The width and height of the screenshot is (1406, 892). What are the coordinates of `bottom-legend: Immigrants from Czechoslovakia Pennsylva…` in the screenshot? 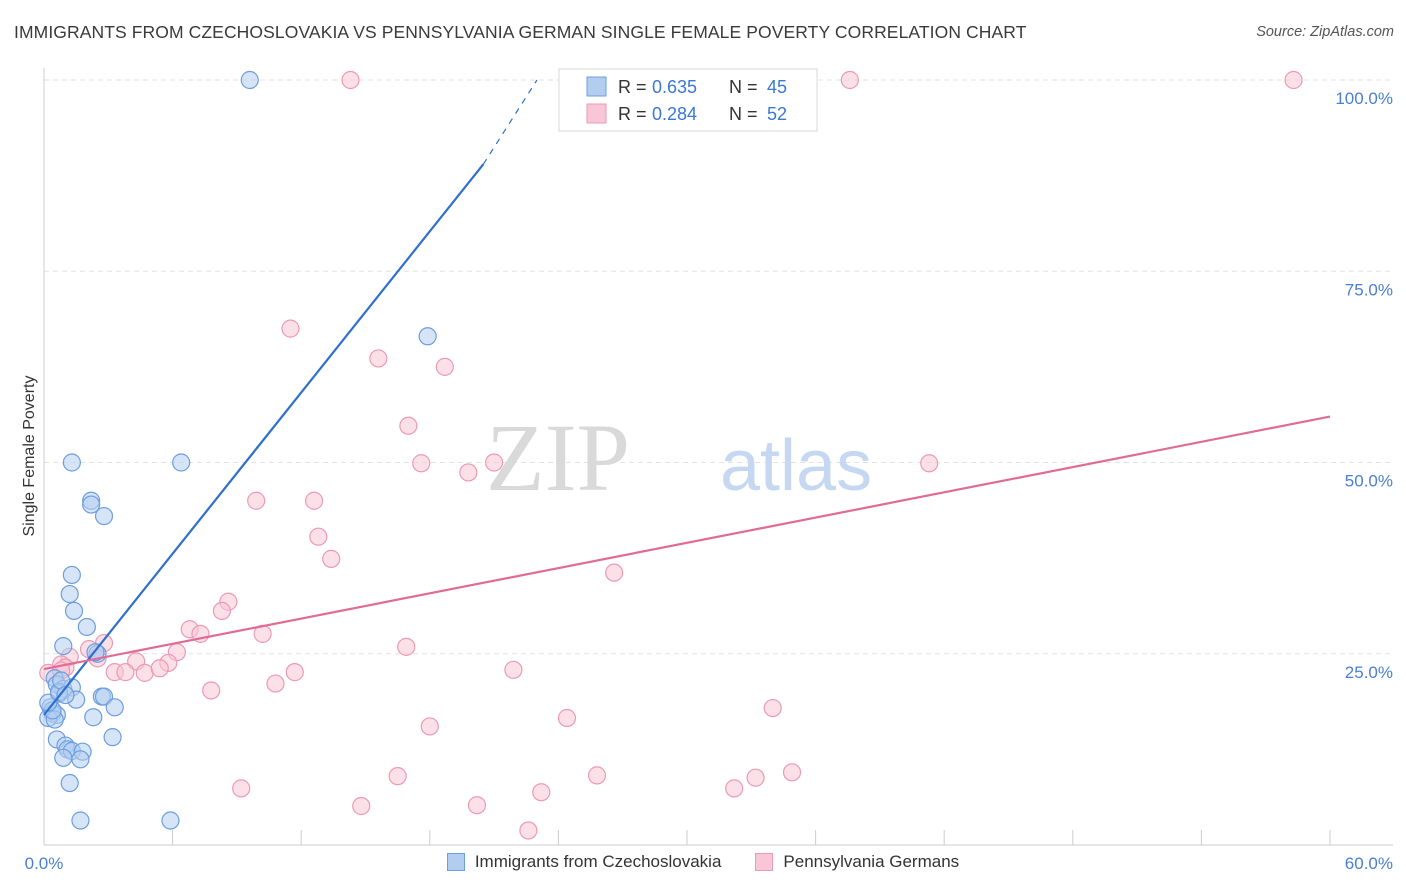 It's located at (703, 862).